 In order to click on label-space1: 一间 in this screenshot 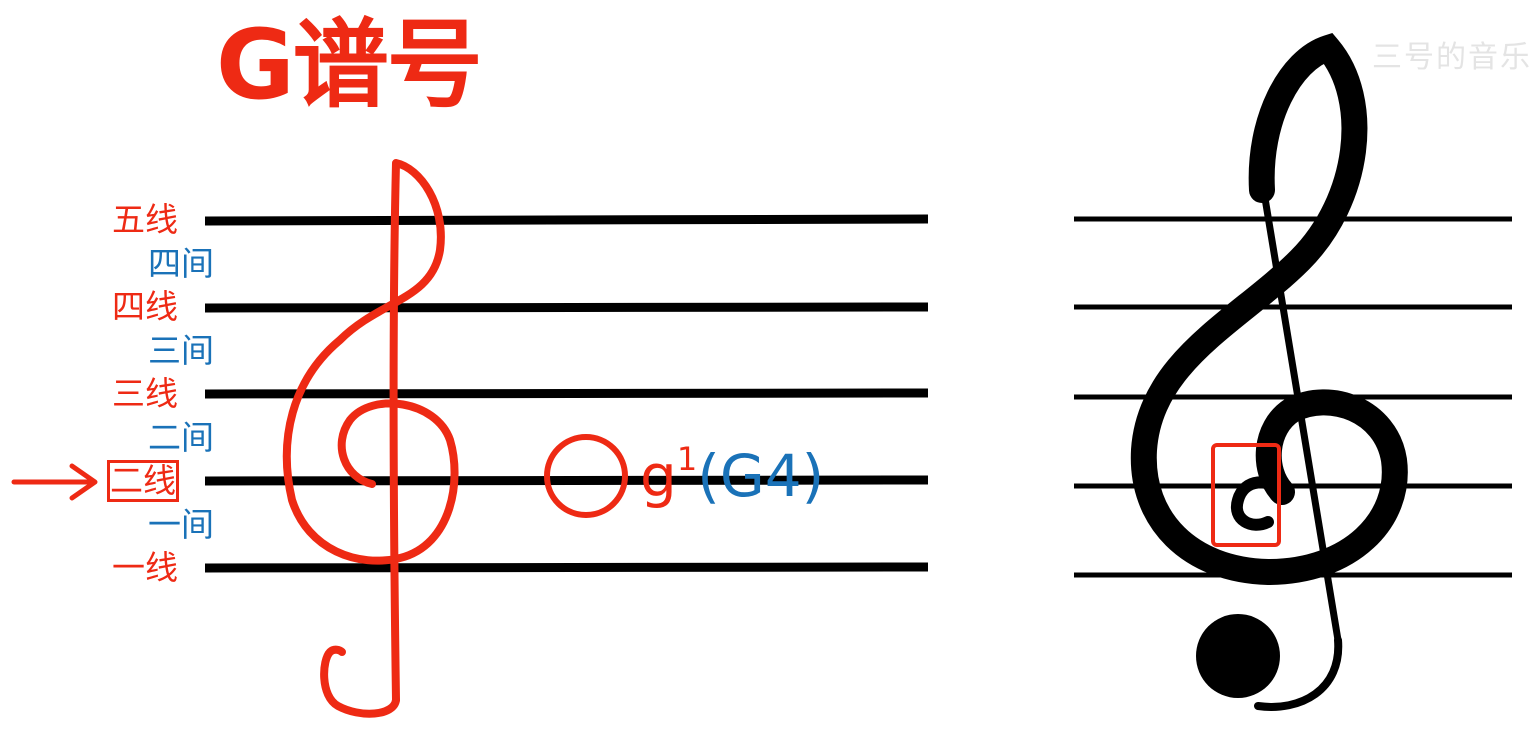, I will do `click(181, 524)`.